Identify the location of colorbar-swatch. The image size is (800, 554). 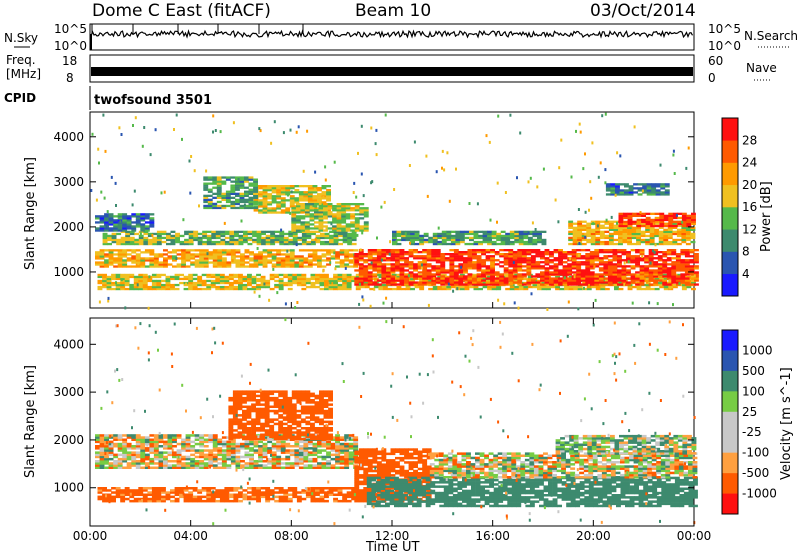
(730, 129).